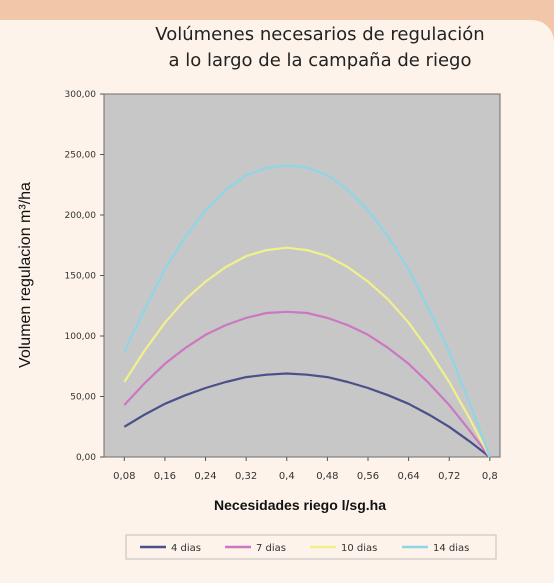 The width and height of the screenshot is (554, 583). I want to click on x-tick-label: 0,16, so click(165, 476).